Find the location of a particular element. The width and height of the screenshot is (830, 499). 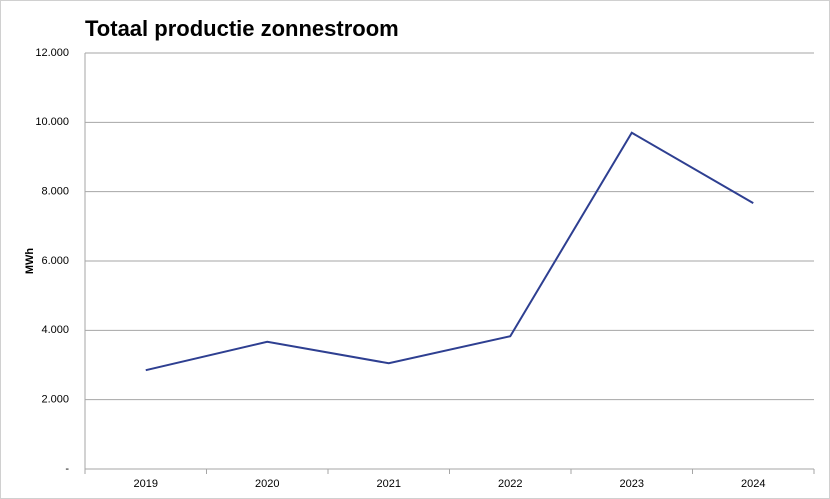

x-tick-label: 2019 is located at coordinates (146, 484).